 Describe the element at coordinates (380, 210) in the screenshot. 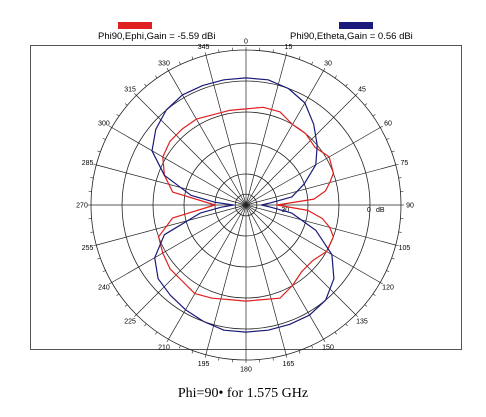

I see `radial-label-db: dB` at that location.